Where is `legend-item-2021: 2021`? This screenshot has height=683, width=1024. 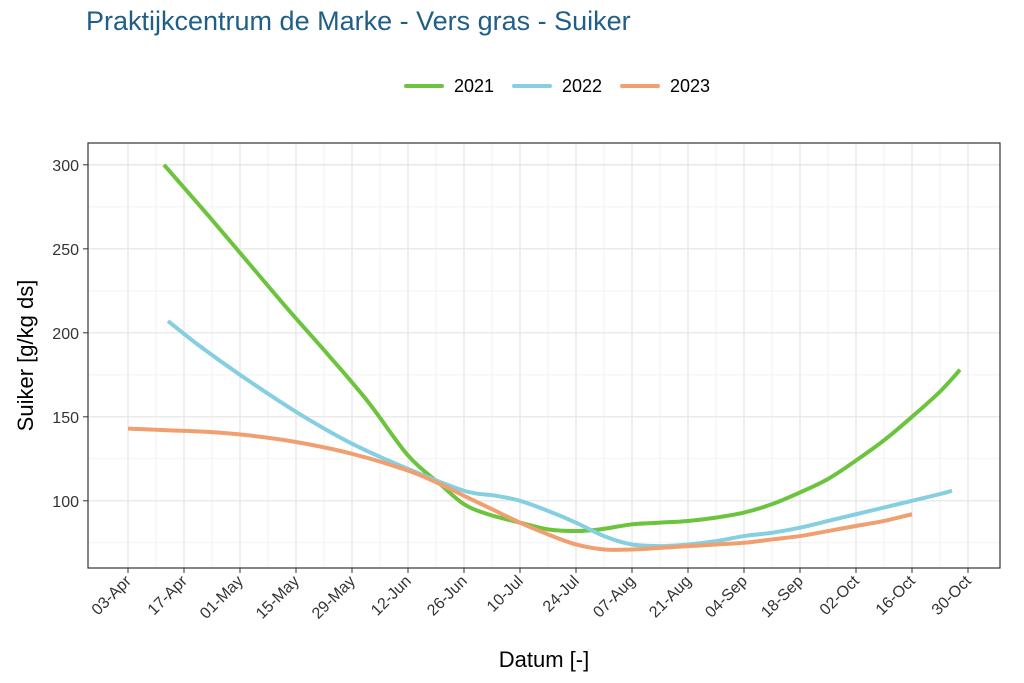
legend-item-2021: 2021 is located at coordinates (449, 86).